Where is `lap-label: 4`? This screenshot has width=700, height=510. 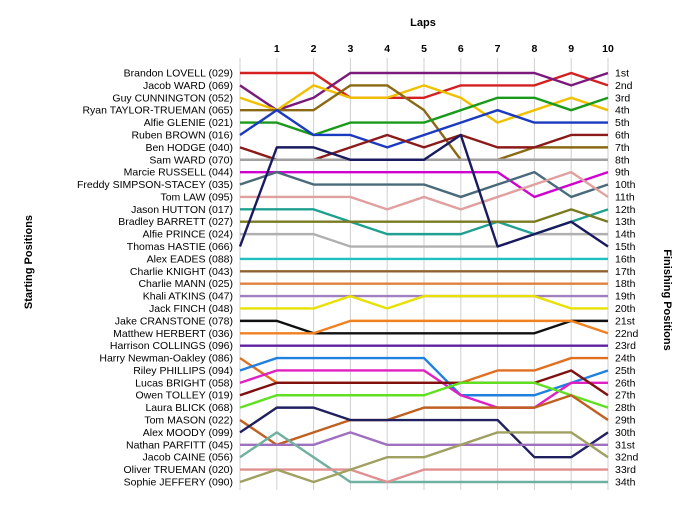 lap-label: 4 is located at coordinates (387, 49).